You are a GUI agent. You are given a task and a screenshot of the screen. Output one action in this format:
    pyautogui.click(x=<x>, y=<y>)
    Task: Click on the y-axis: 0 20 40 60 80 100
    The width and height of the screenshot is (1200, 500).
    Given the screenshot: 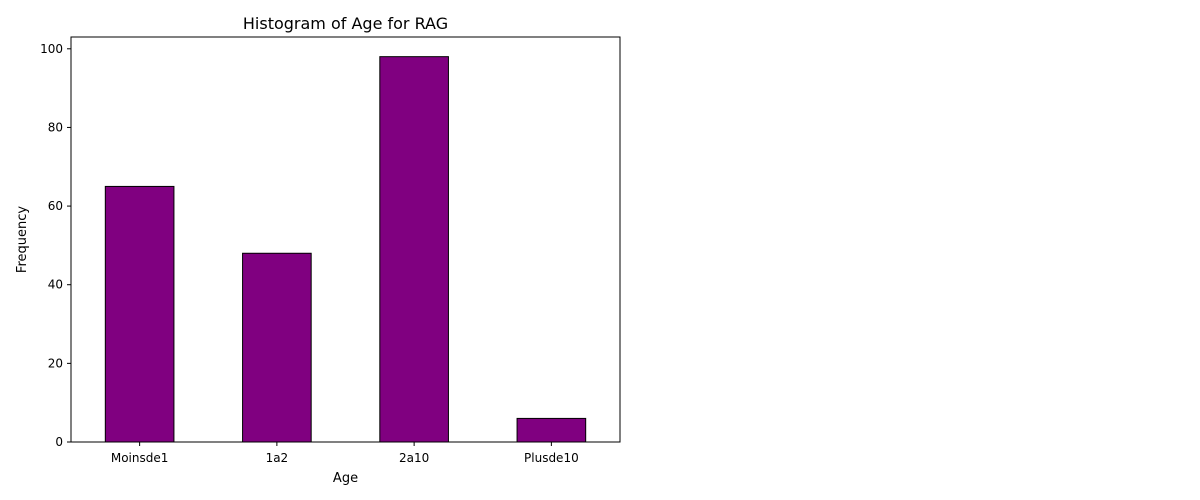 What is the action you would take?
    pyautogui.click(x=55, y=245)
    